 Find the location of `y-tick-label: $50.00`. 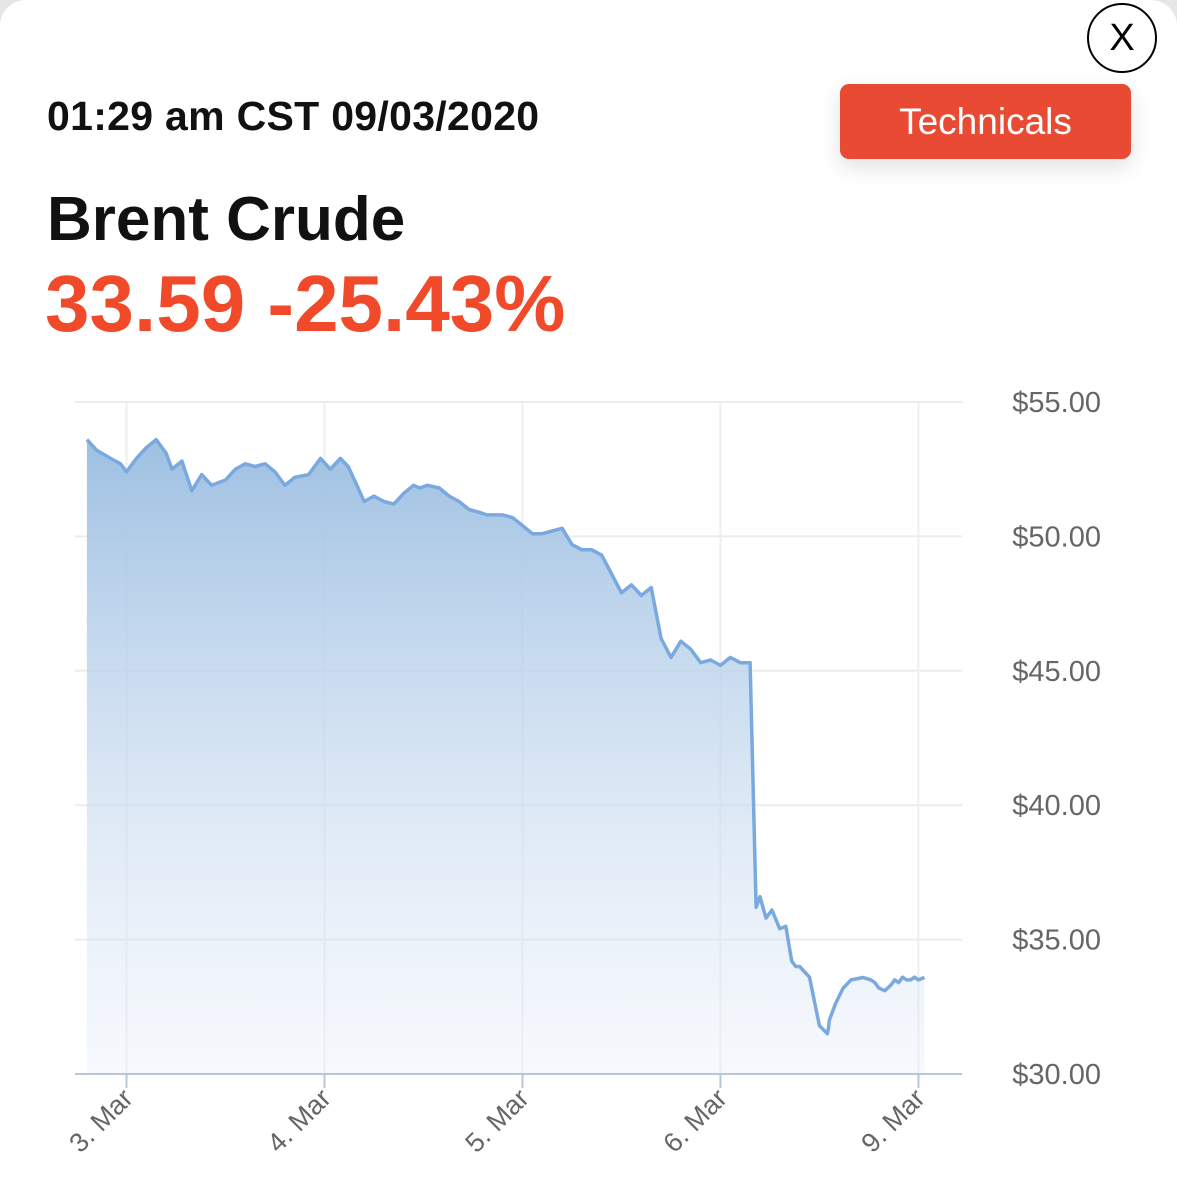

y-tick-label: $50.00 is located at coordinates (1056, 537).